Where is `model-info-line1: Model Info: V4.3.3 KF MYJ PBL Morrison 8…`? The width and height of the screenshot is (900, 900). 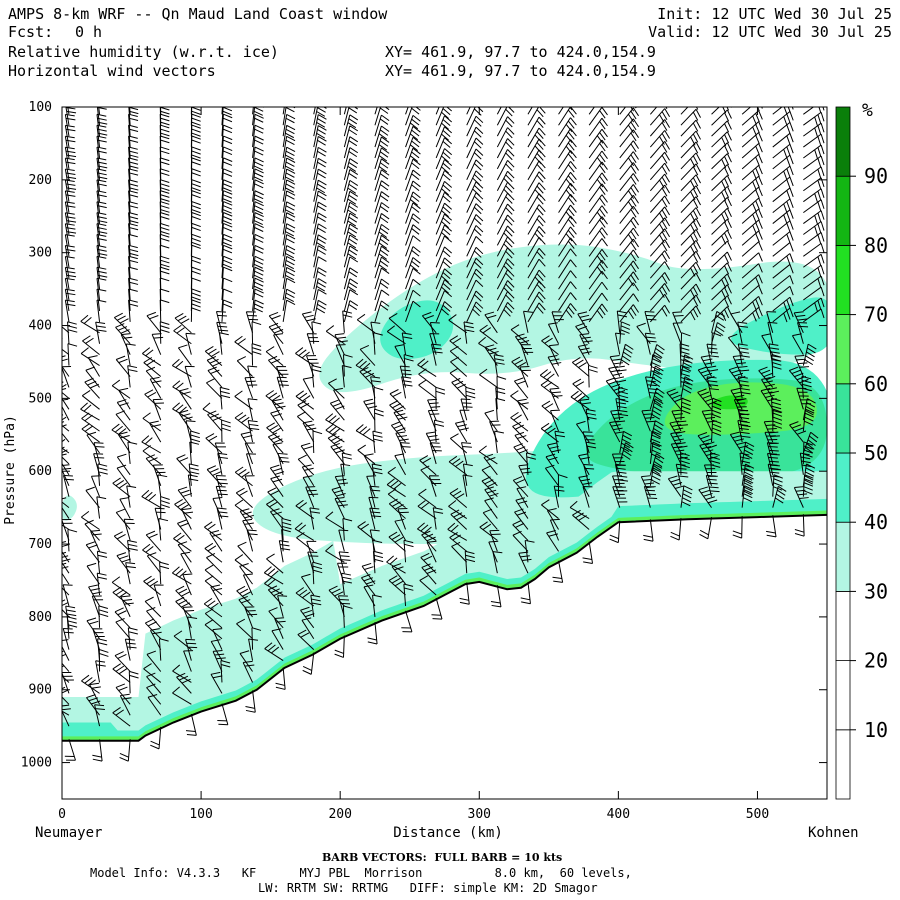
model-info-line1: Model Info: V4.3.3 KF MYJ PBL Morrison 8… is located at coordinates (361, 873).